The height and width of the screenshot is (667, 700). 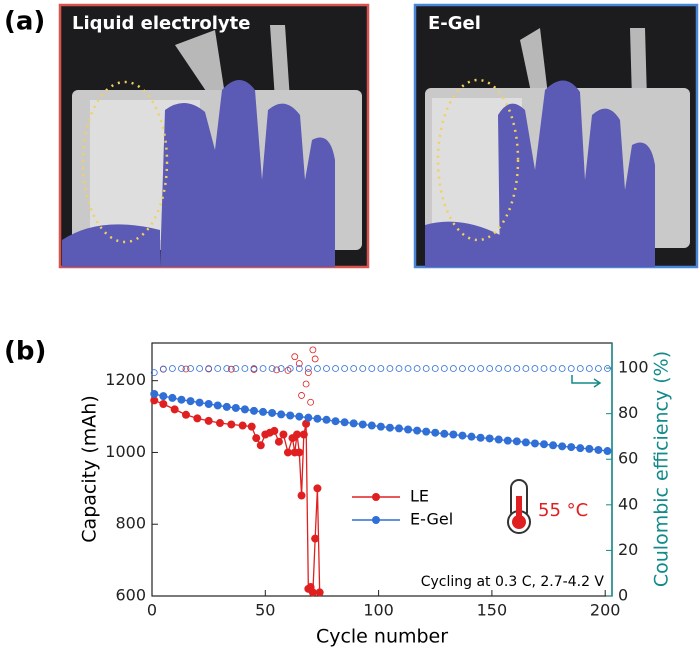 What do you see at coordinates (605, 610) in the screenshot?
I see `x-tick-label: 200` at bounding box center [605, 610].